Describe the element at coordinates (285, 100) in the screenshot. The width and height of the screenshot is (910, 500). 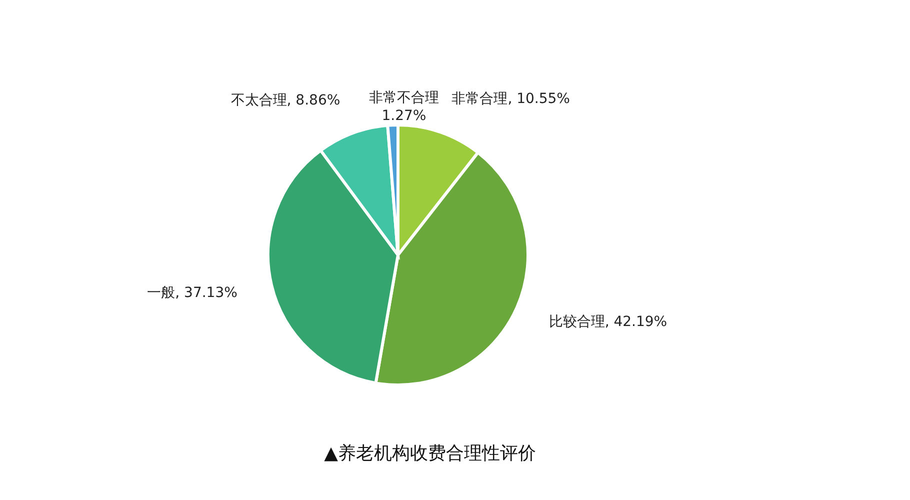
I see `slice-label: 不太合理, 8.86%` at that location.